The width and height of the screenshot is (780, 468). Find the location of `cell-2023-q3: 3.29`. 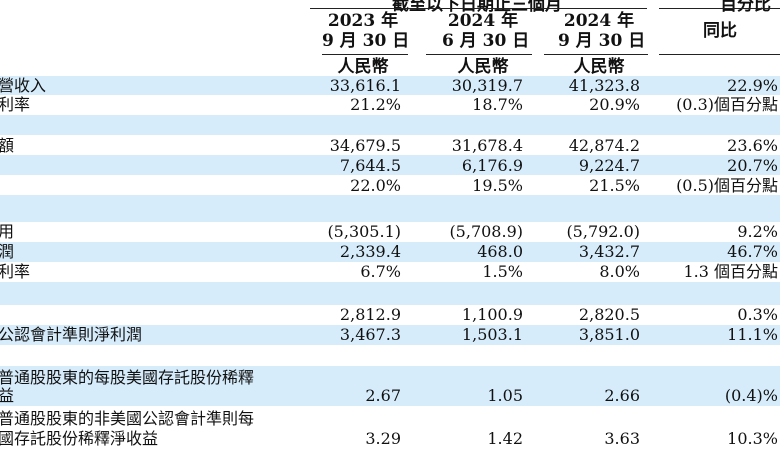

cell-2023-q3: 3.29 is located at coordinates (383, 438).